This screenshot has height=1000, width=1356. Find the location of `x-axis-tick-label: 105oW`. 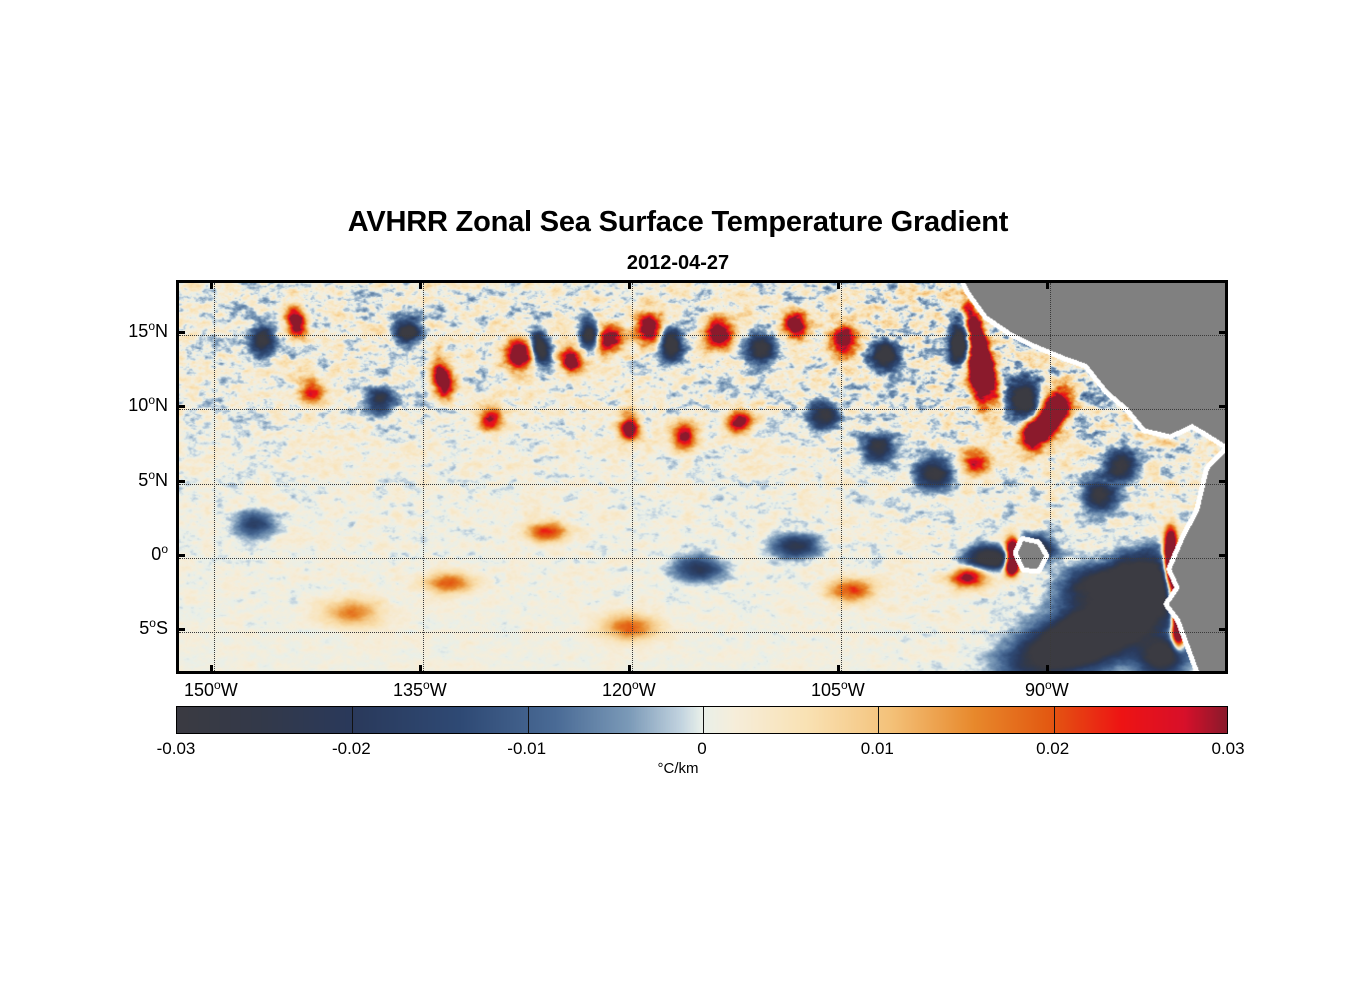

x-axis-tick-label: 105oW is located at coordinates (837, 689).